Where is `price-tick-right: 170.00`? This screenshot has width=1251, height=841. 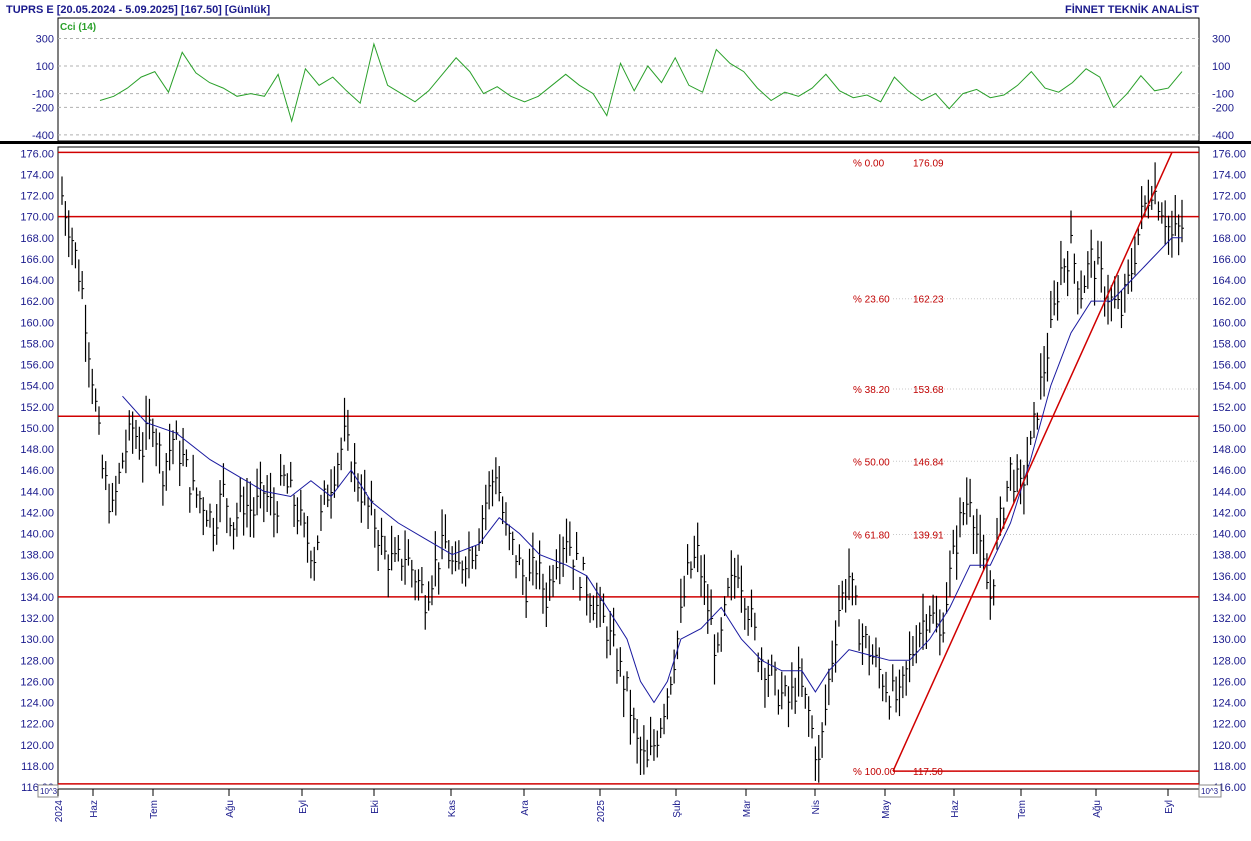
price-tick-right: 170.00 is located at coordinates (1229, 218).